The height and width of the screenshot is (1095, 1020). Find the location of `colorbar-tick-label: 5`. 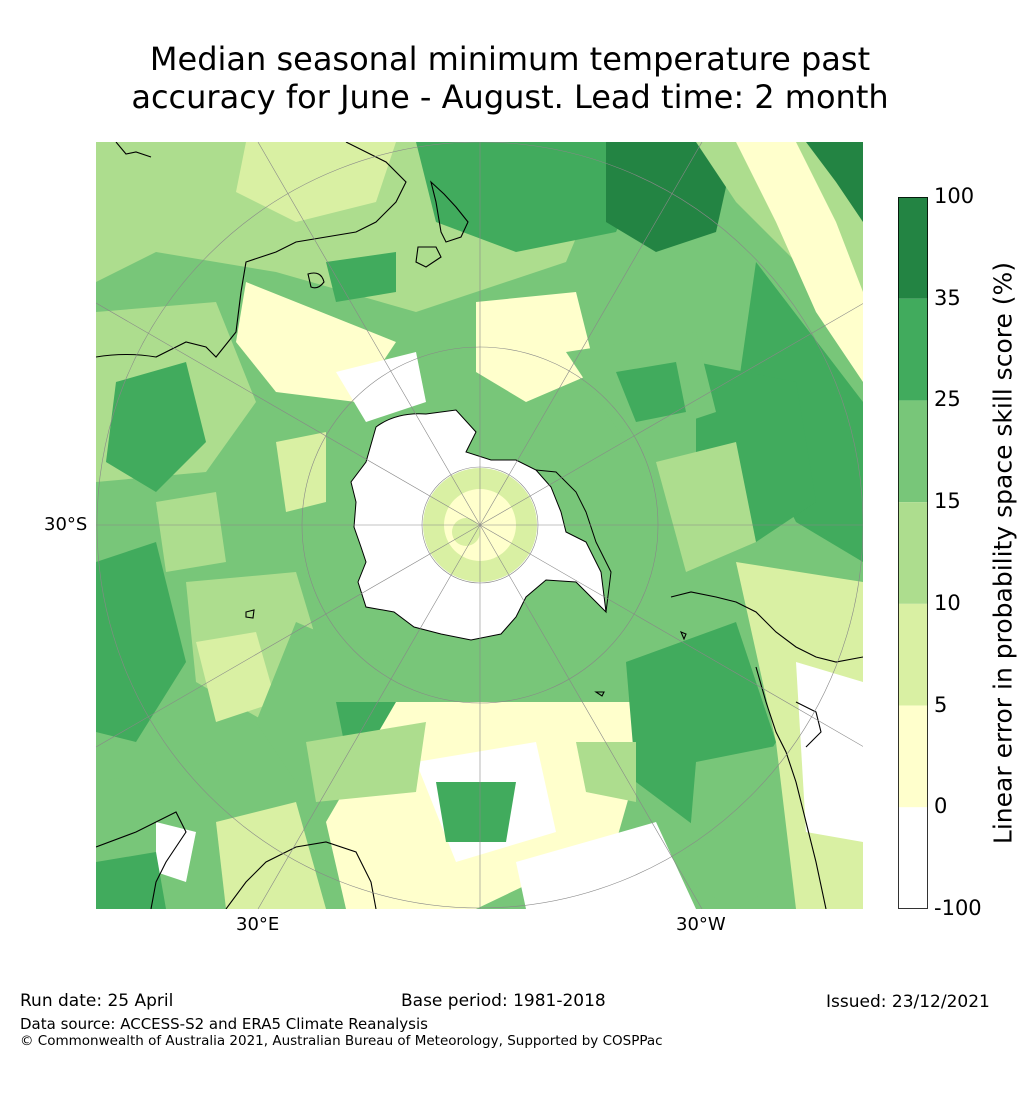

colorbar-tick-label: 5 is located at coordinates (941, 704).